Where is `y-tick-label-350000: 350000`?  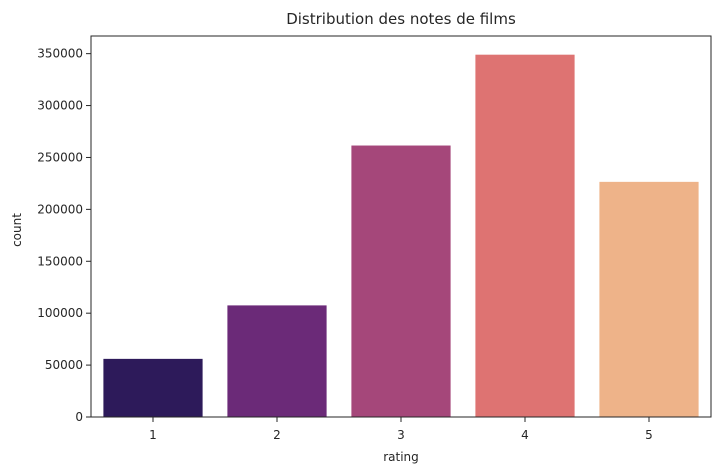 y-tick-label-350000: 350000 is located at coordinates (60, 54).